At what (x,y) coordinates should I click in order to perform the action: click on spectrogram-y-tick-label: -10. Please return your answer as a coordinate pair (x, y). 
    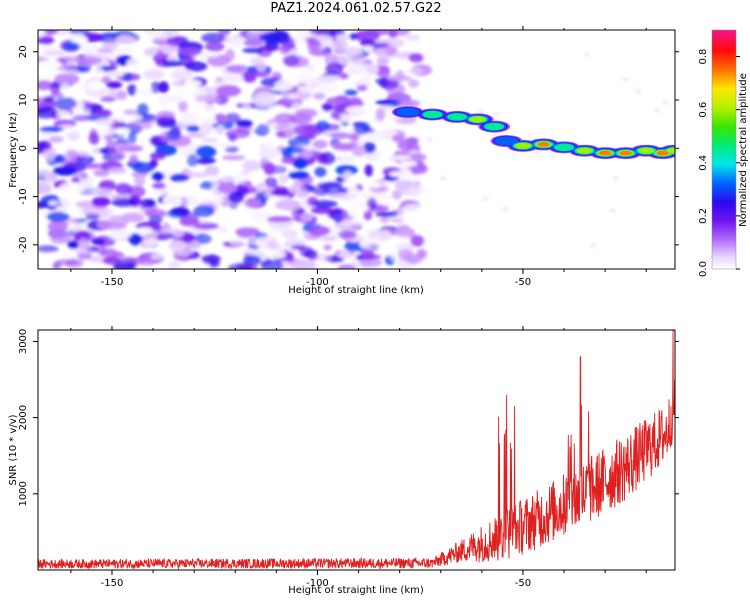
    Looking at the image, I should click on (23, 196).